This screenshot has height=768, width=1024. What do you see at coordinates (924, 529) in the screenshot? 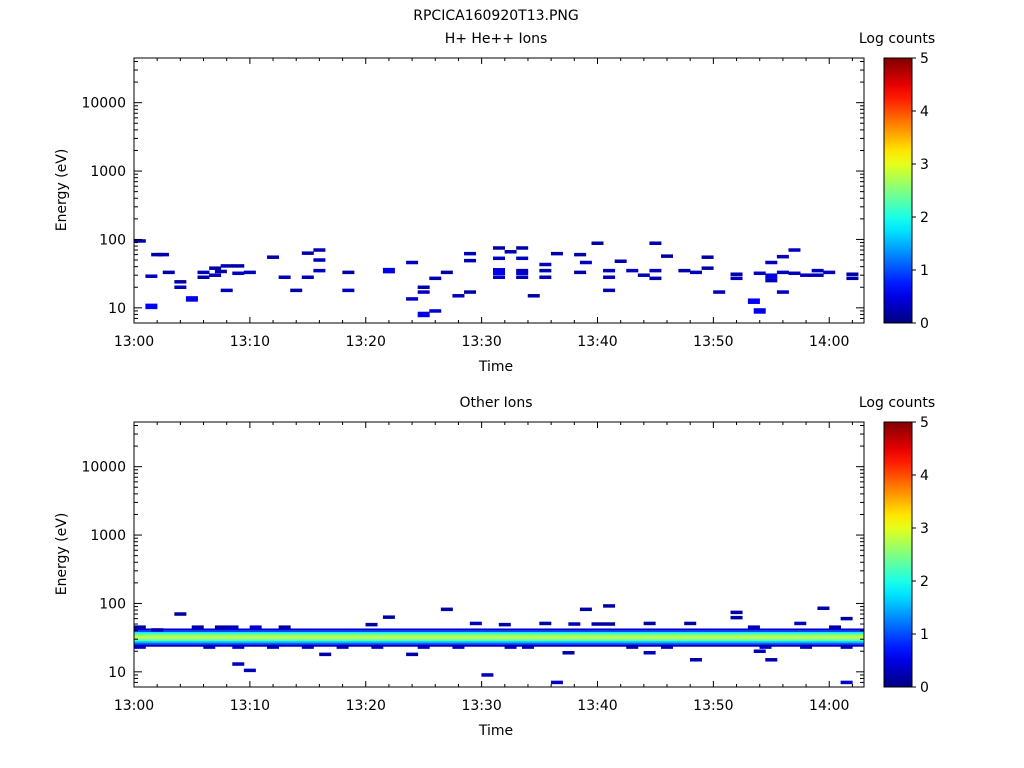
I see `colorbar-tick-label: 3` at bounding box center [924, 529].